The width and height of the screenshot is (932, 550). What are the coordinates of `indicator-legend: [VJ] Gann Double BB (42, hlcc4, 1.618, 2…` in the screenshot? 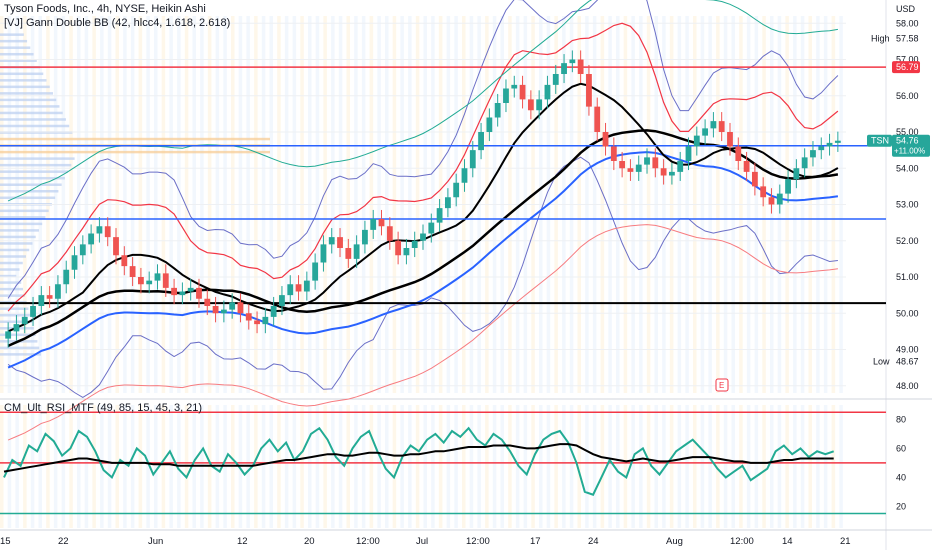 It's located at (117, 23).